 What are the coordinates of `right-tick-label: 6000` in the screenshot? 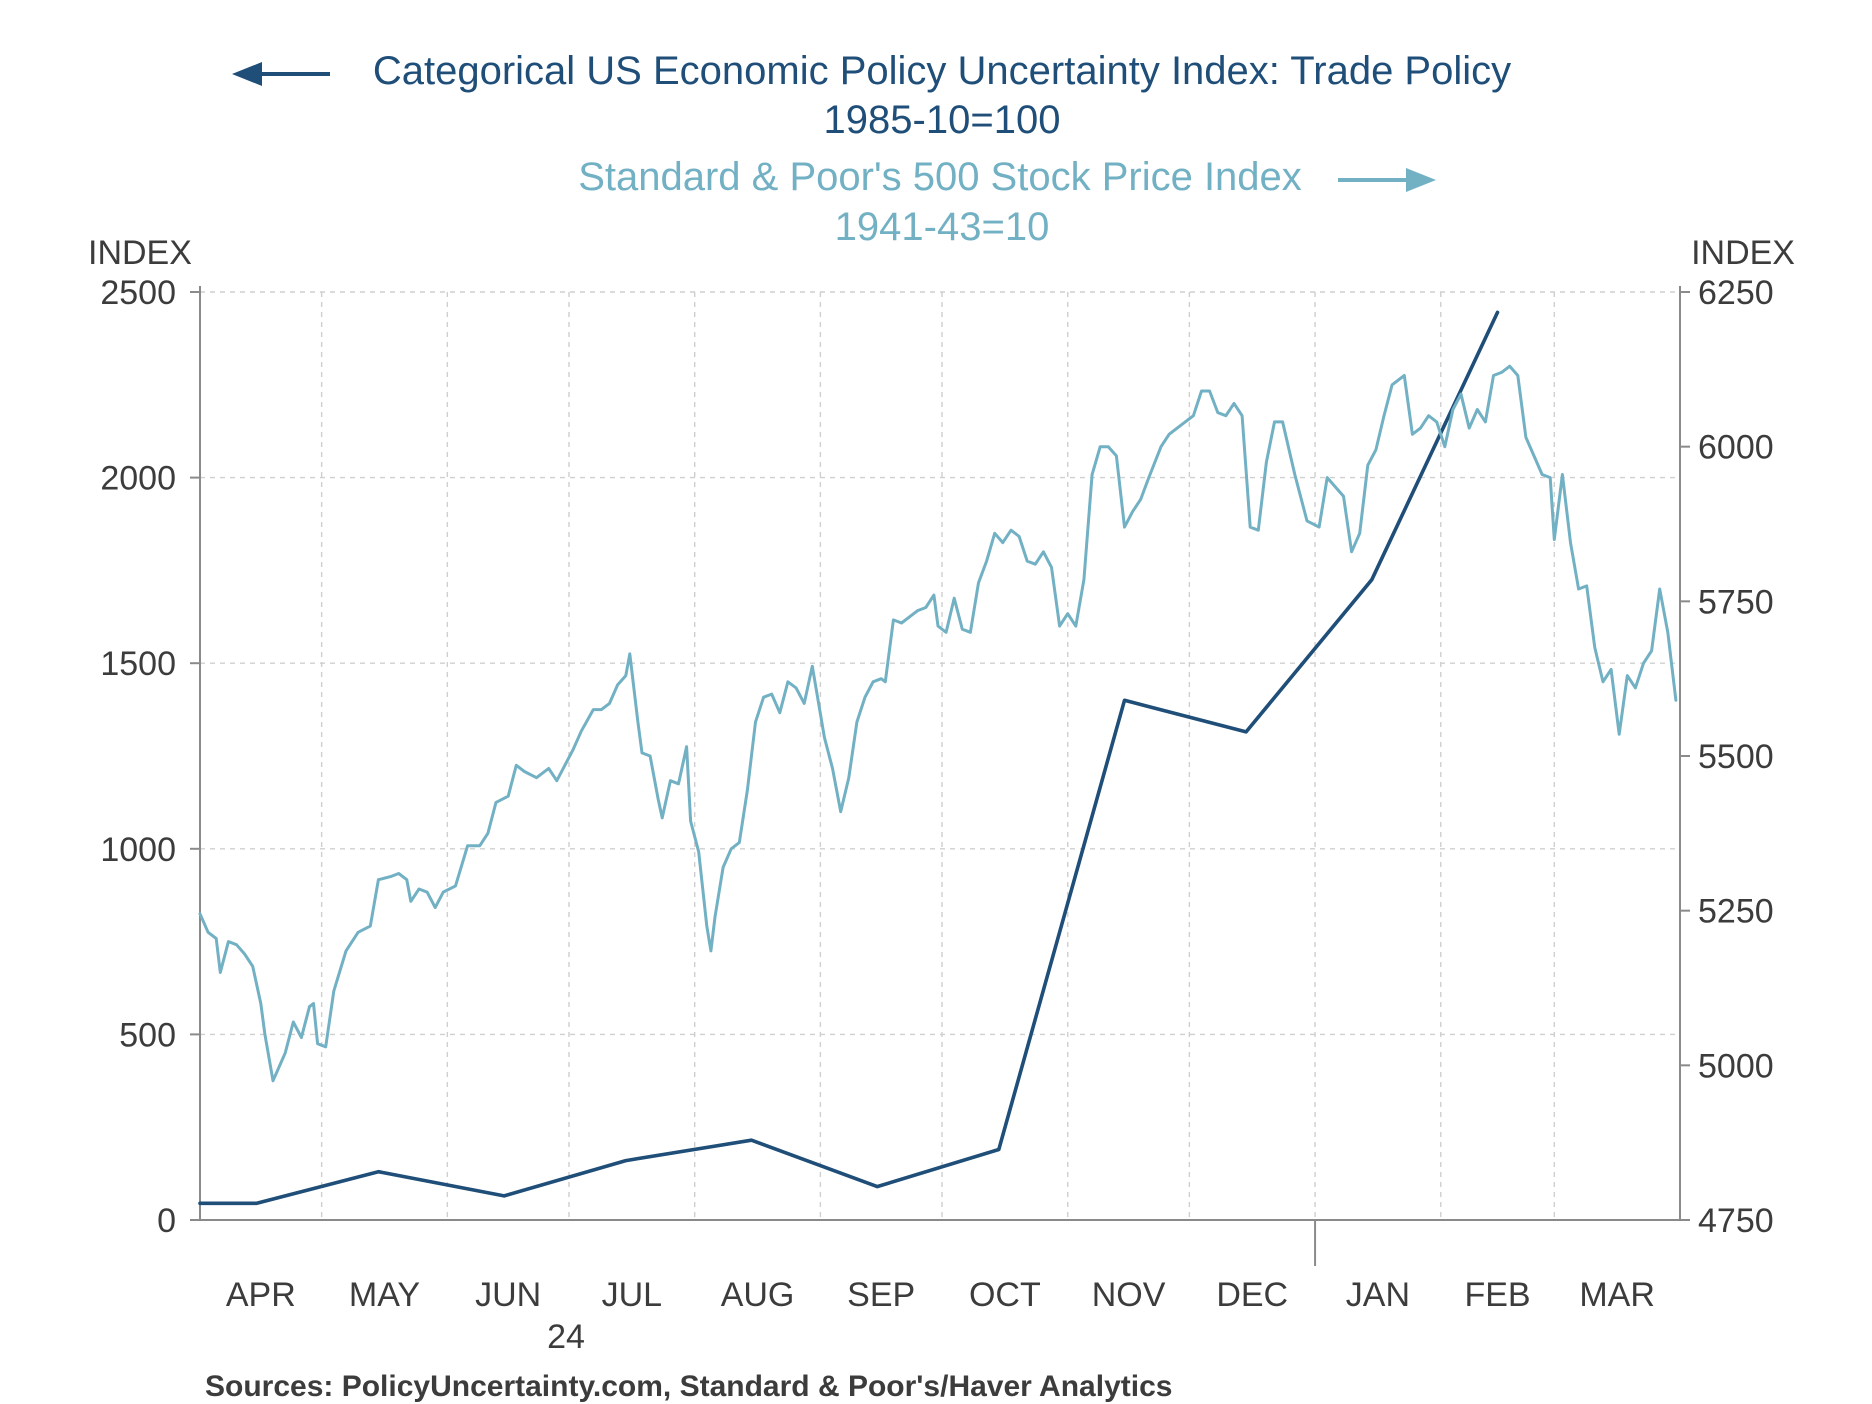 It's located at (1736, 448).